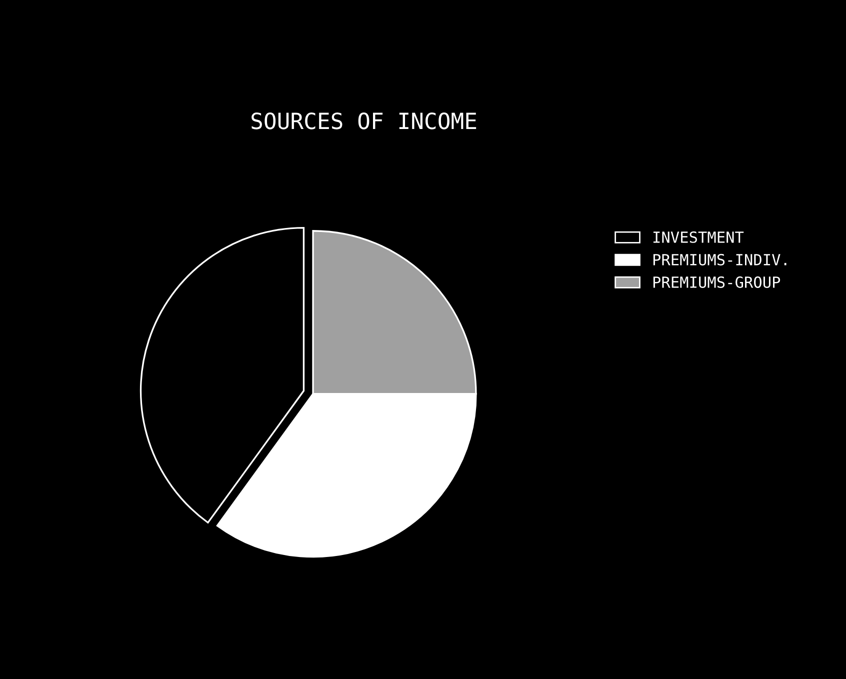 Image resolution: width=846 pixels, height=679 pixels. I want to click on chart-title: SOURCES OF INCOME, so click(364, 121).